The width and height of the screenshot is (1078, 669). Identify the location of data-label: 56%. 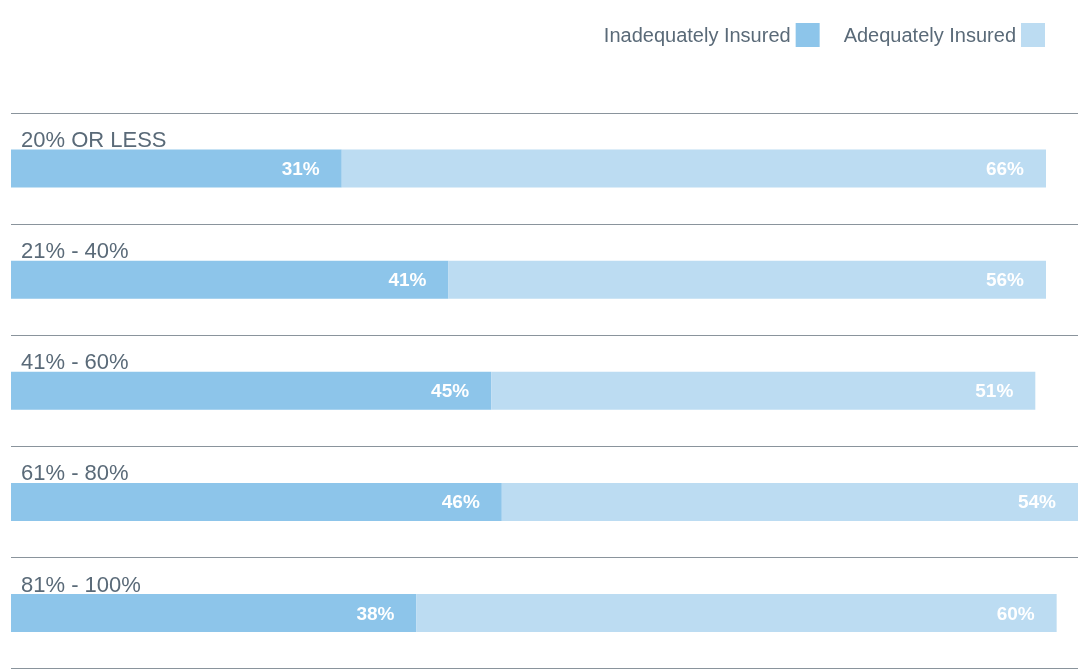
(1005, 280).